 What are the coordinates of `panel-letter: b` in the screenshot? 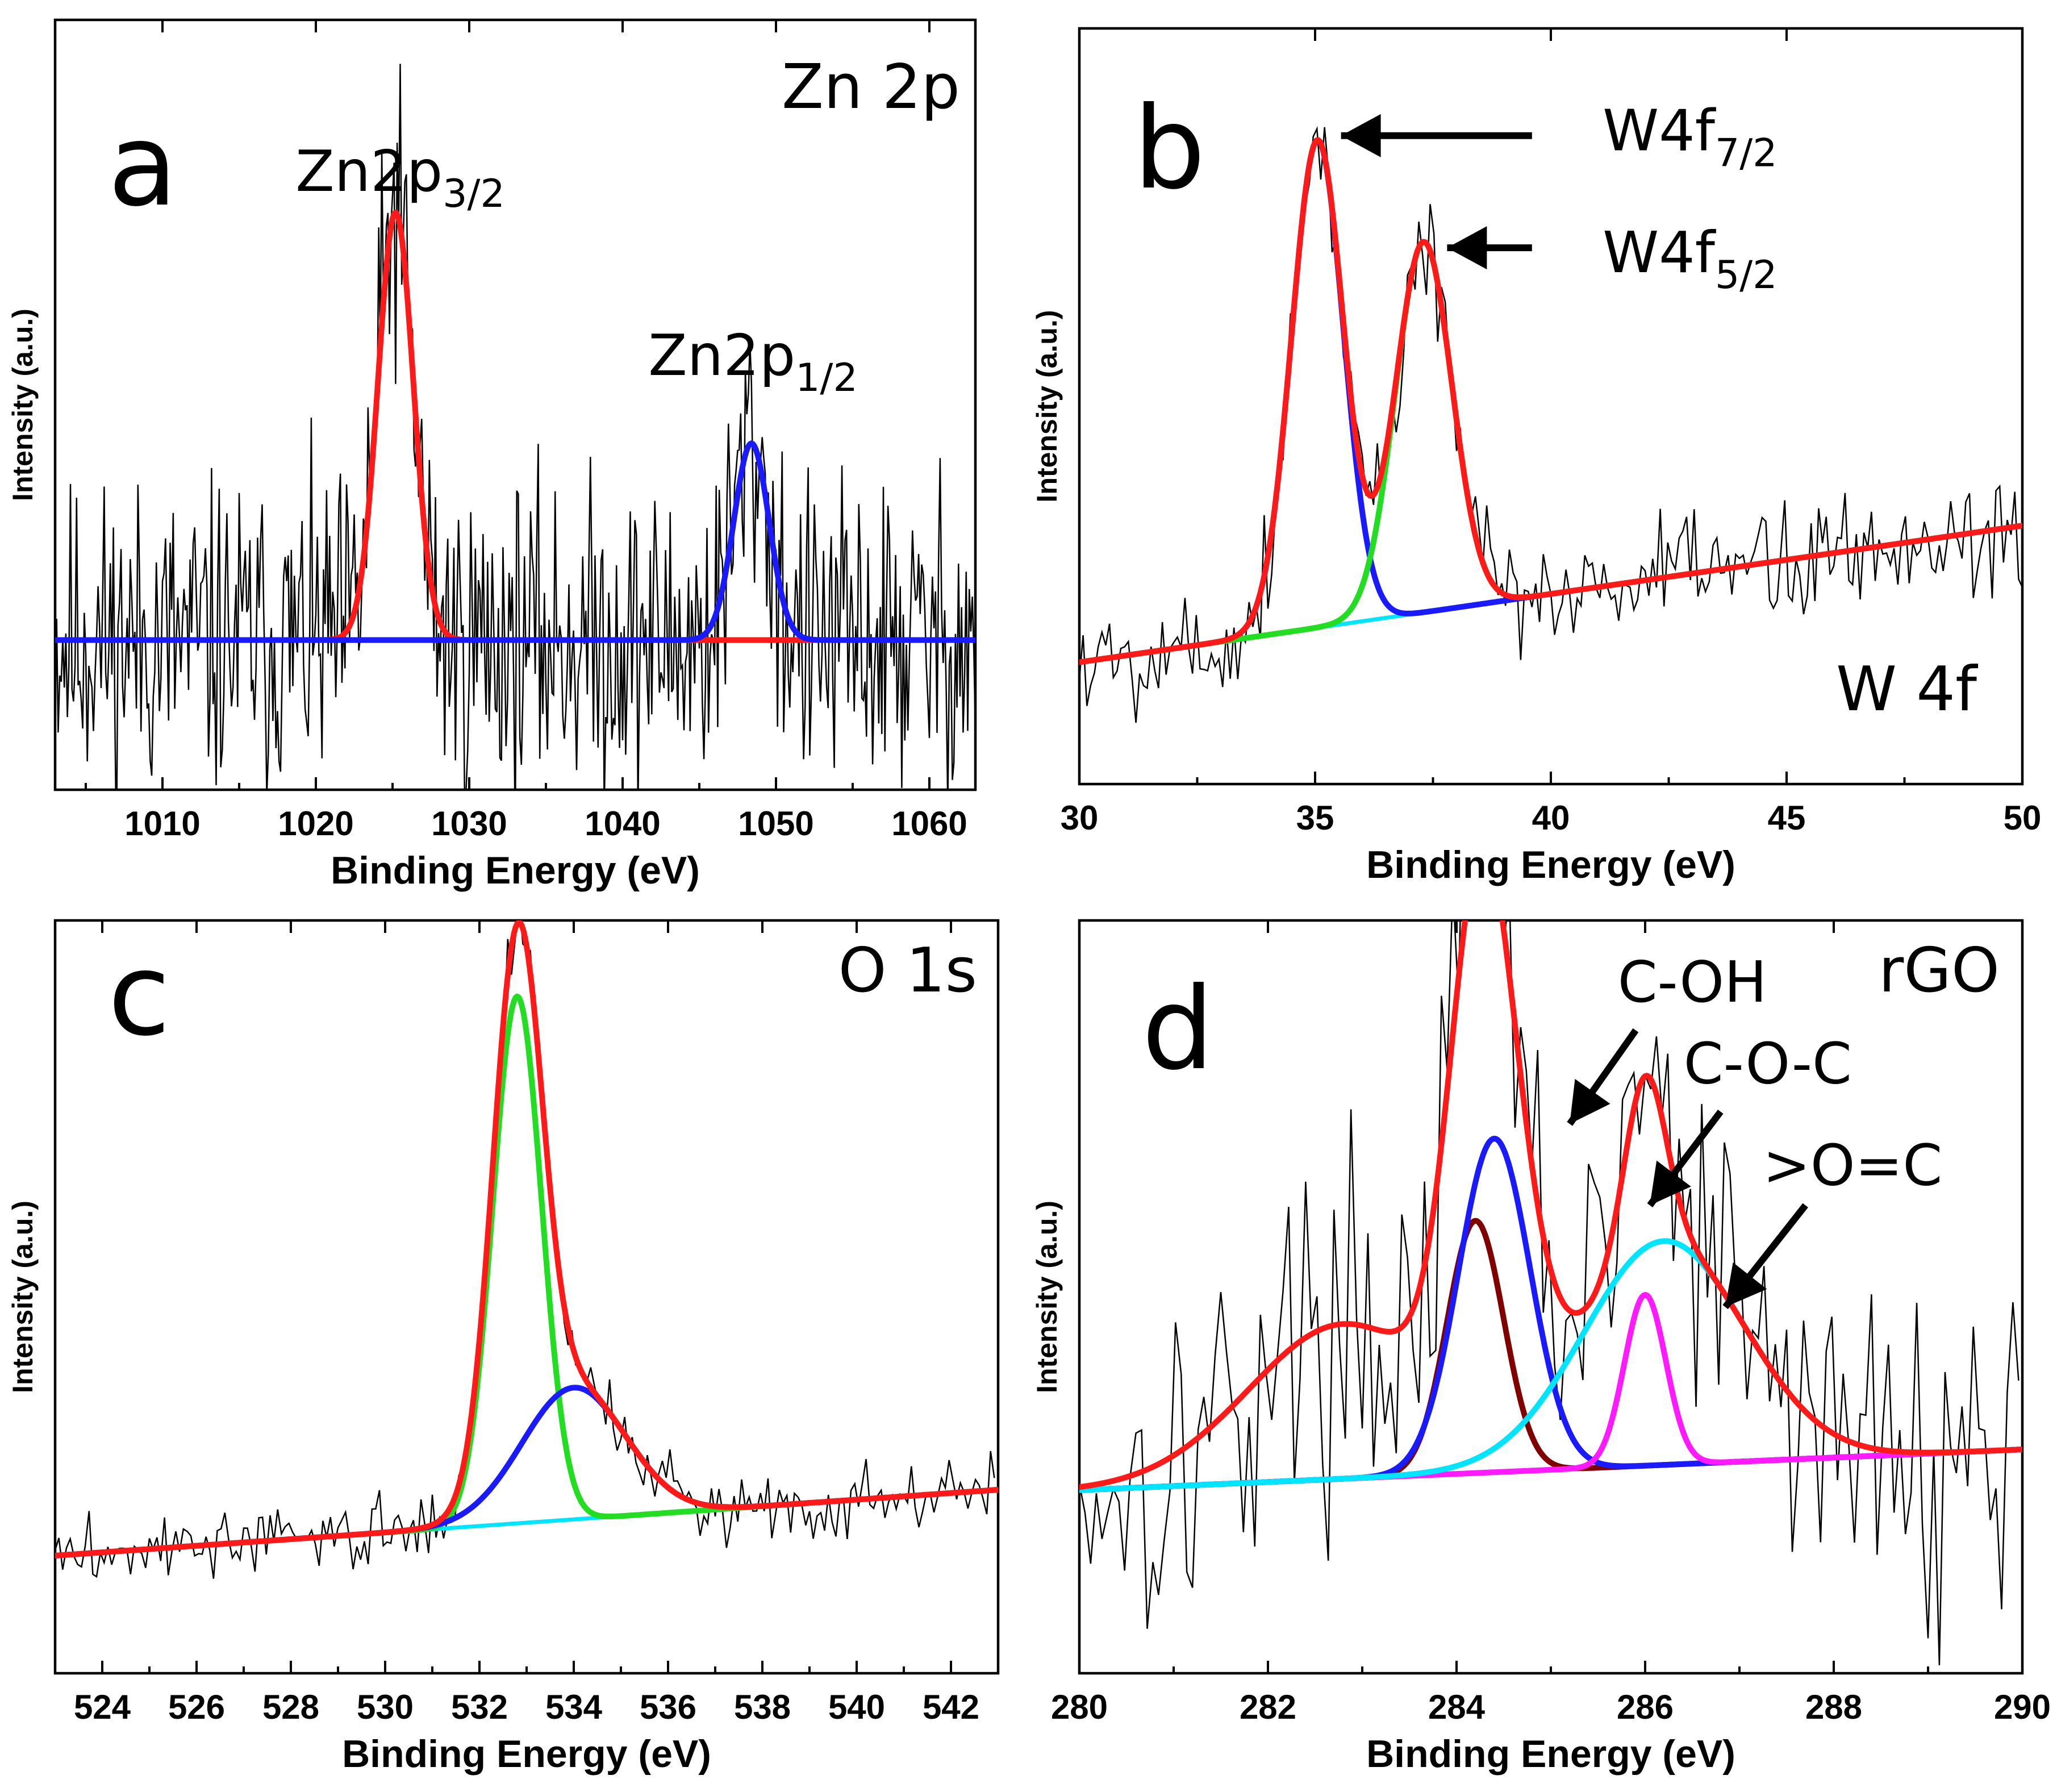 It's located at (1169, 148).